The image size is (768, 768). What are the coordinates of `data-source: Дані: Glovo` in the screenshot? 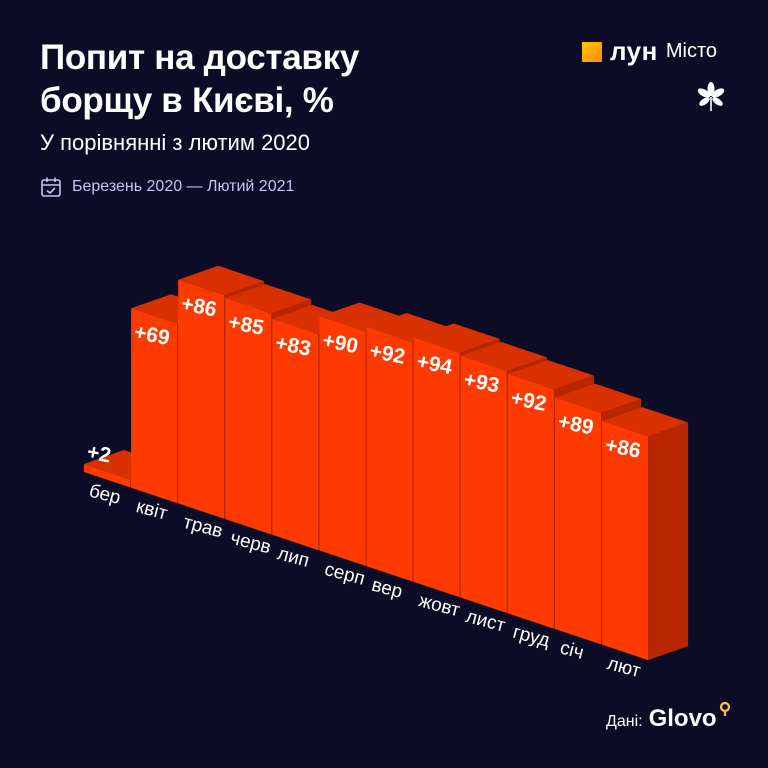 It's located at (668, 717).